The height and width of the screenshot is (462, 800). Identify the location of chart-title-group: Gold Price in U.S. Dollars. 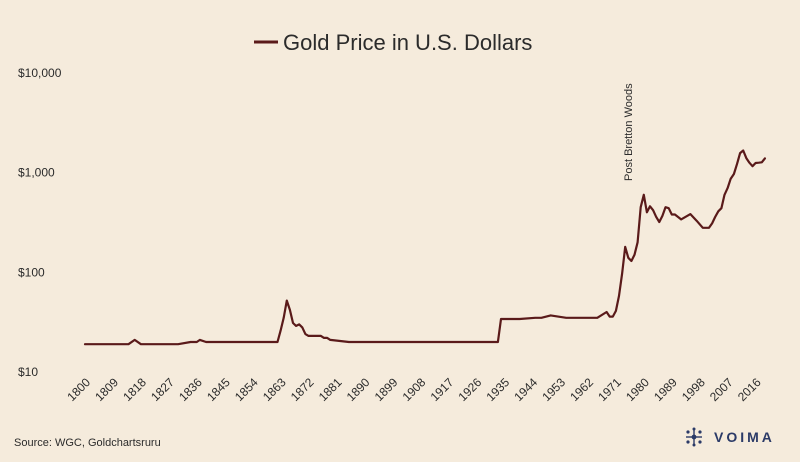
(393, 42).